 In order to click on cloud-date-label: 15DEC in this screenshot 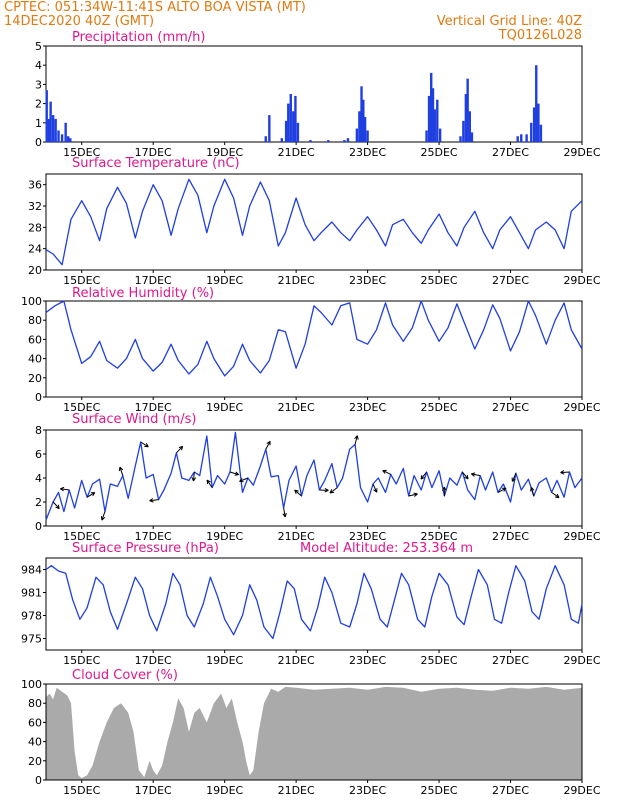, I will do `click(81, 790)`.